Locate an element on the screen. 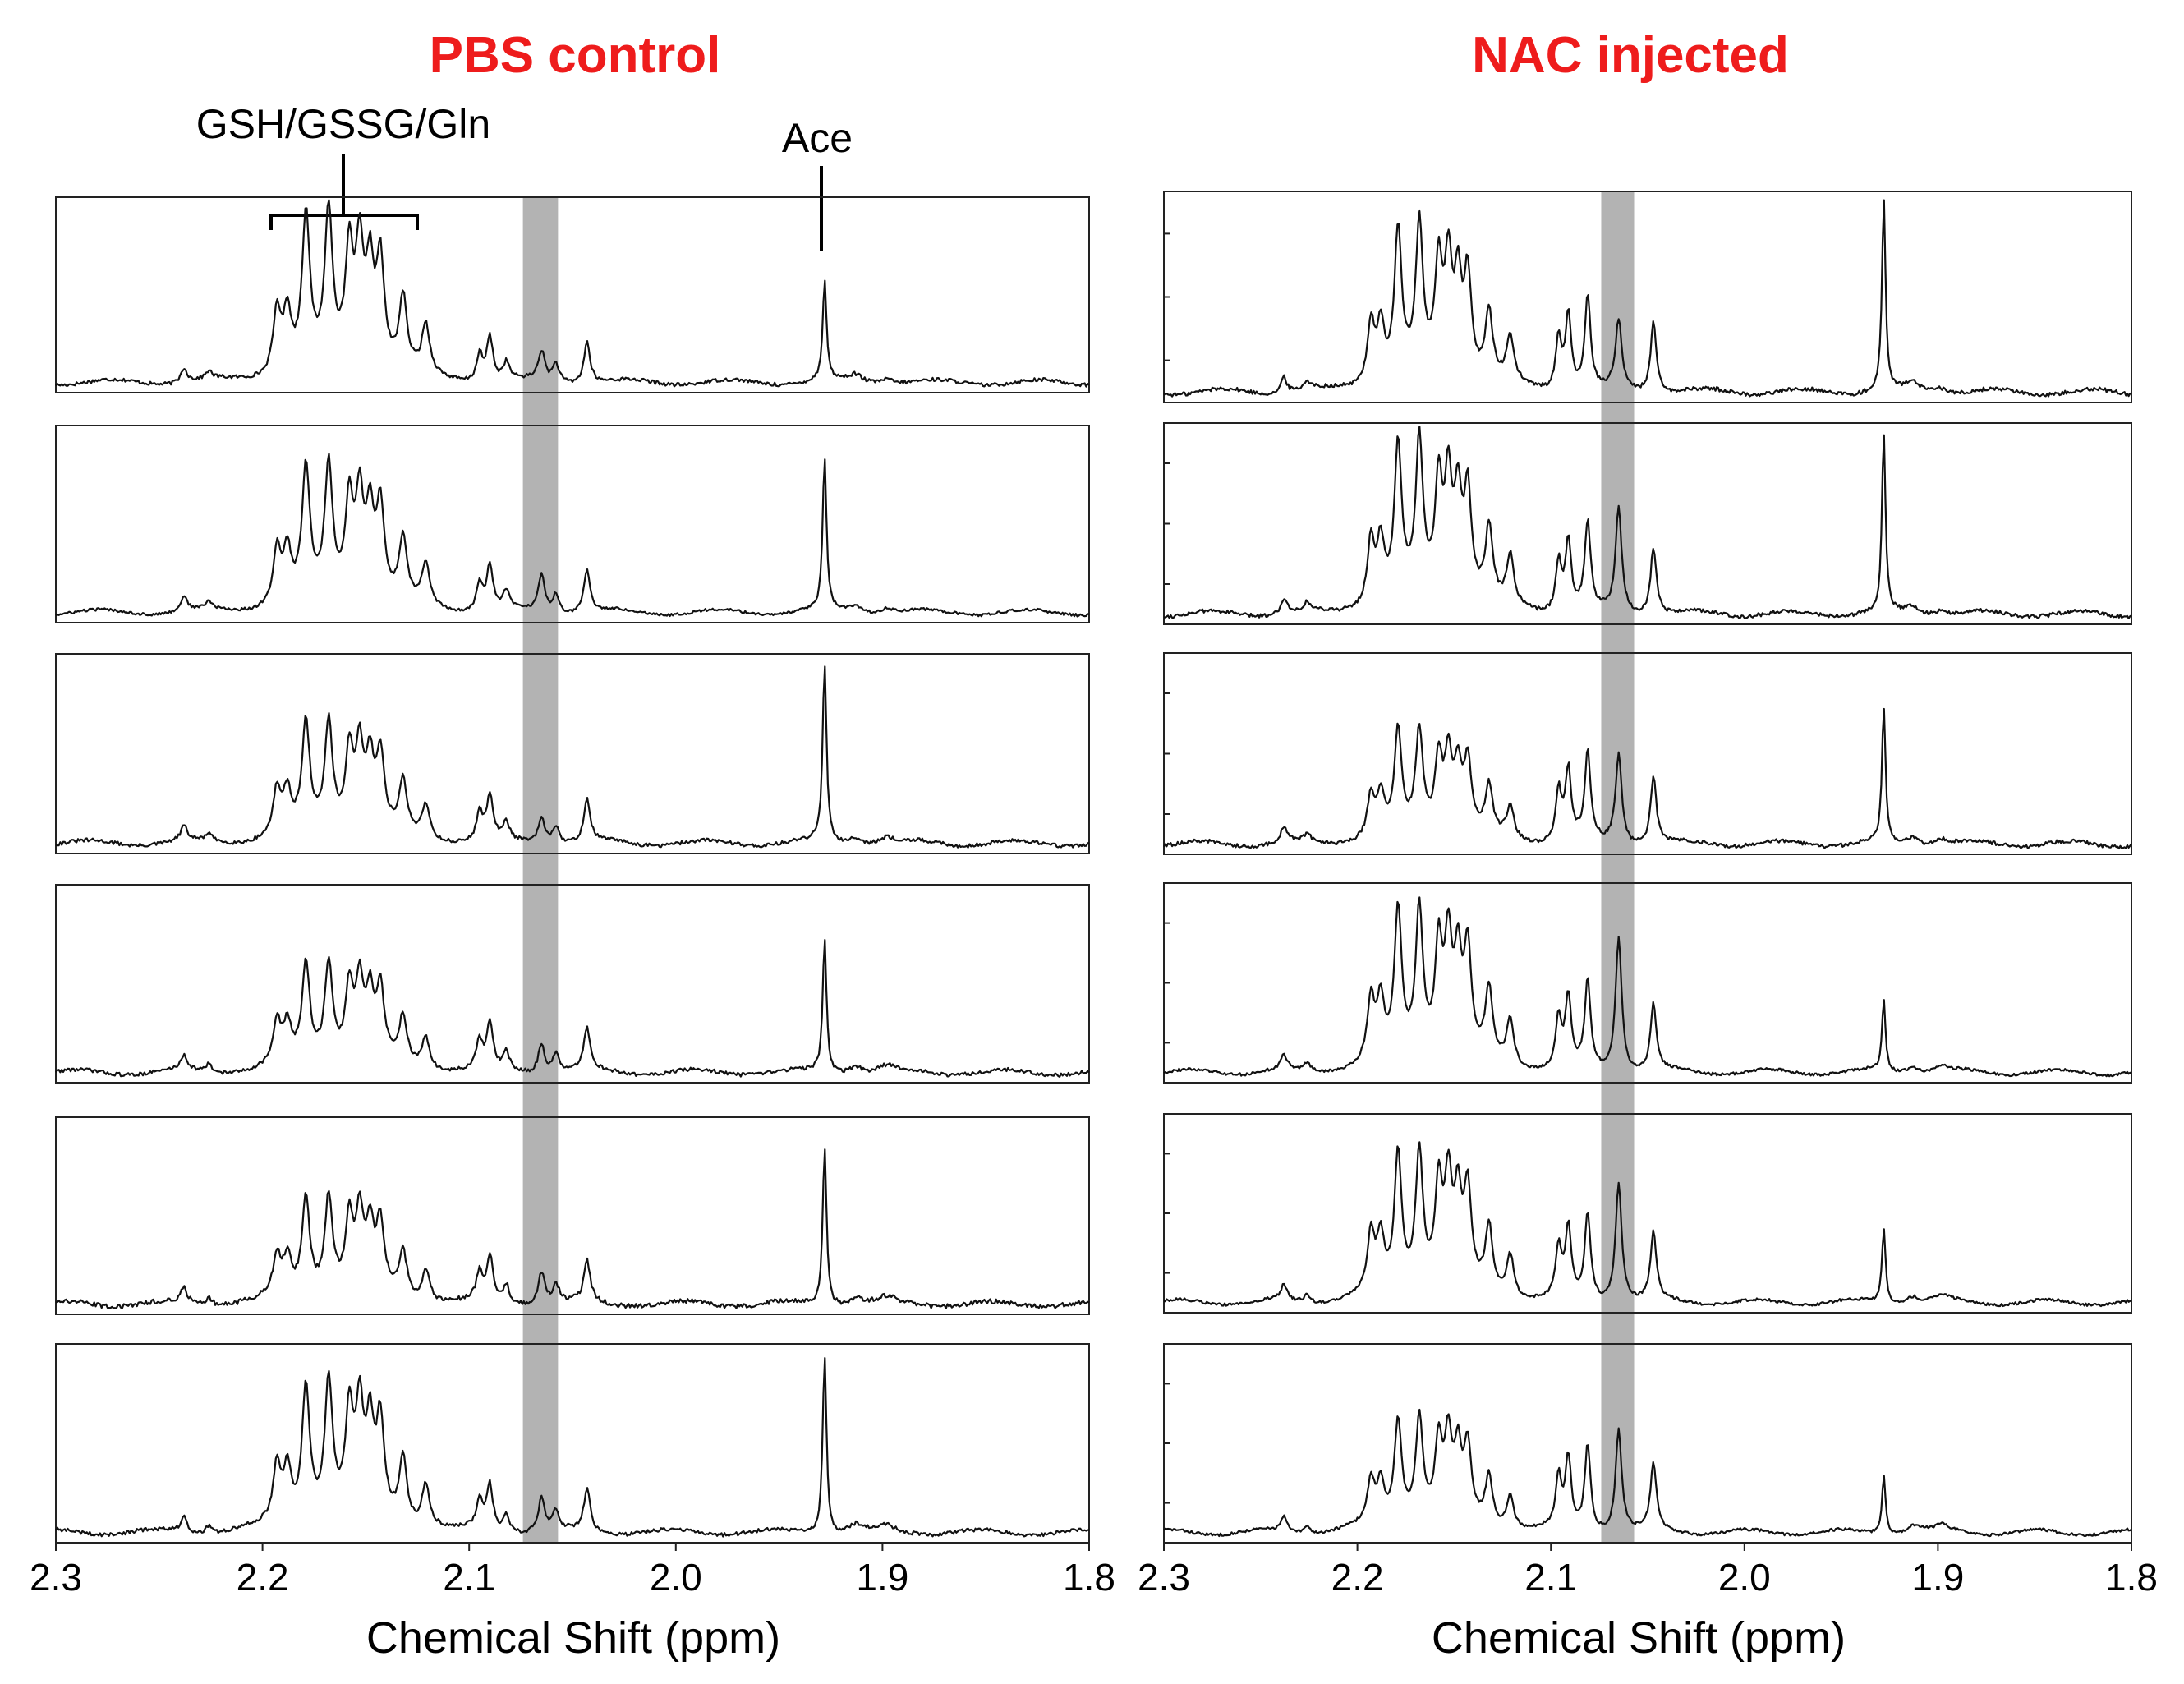 This screenshot has height=1684, width=2184. panel-title-pbs-control: PBS control is located at coordinates (575, 55).